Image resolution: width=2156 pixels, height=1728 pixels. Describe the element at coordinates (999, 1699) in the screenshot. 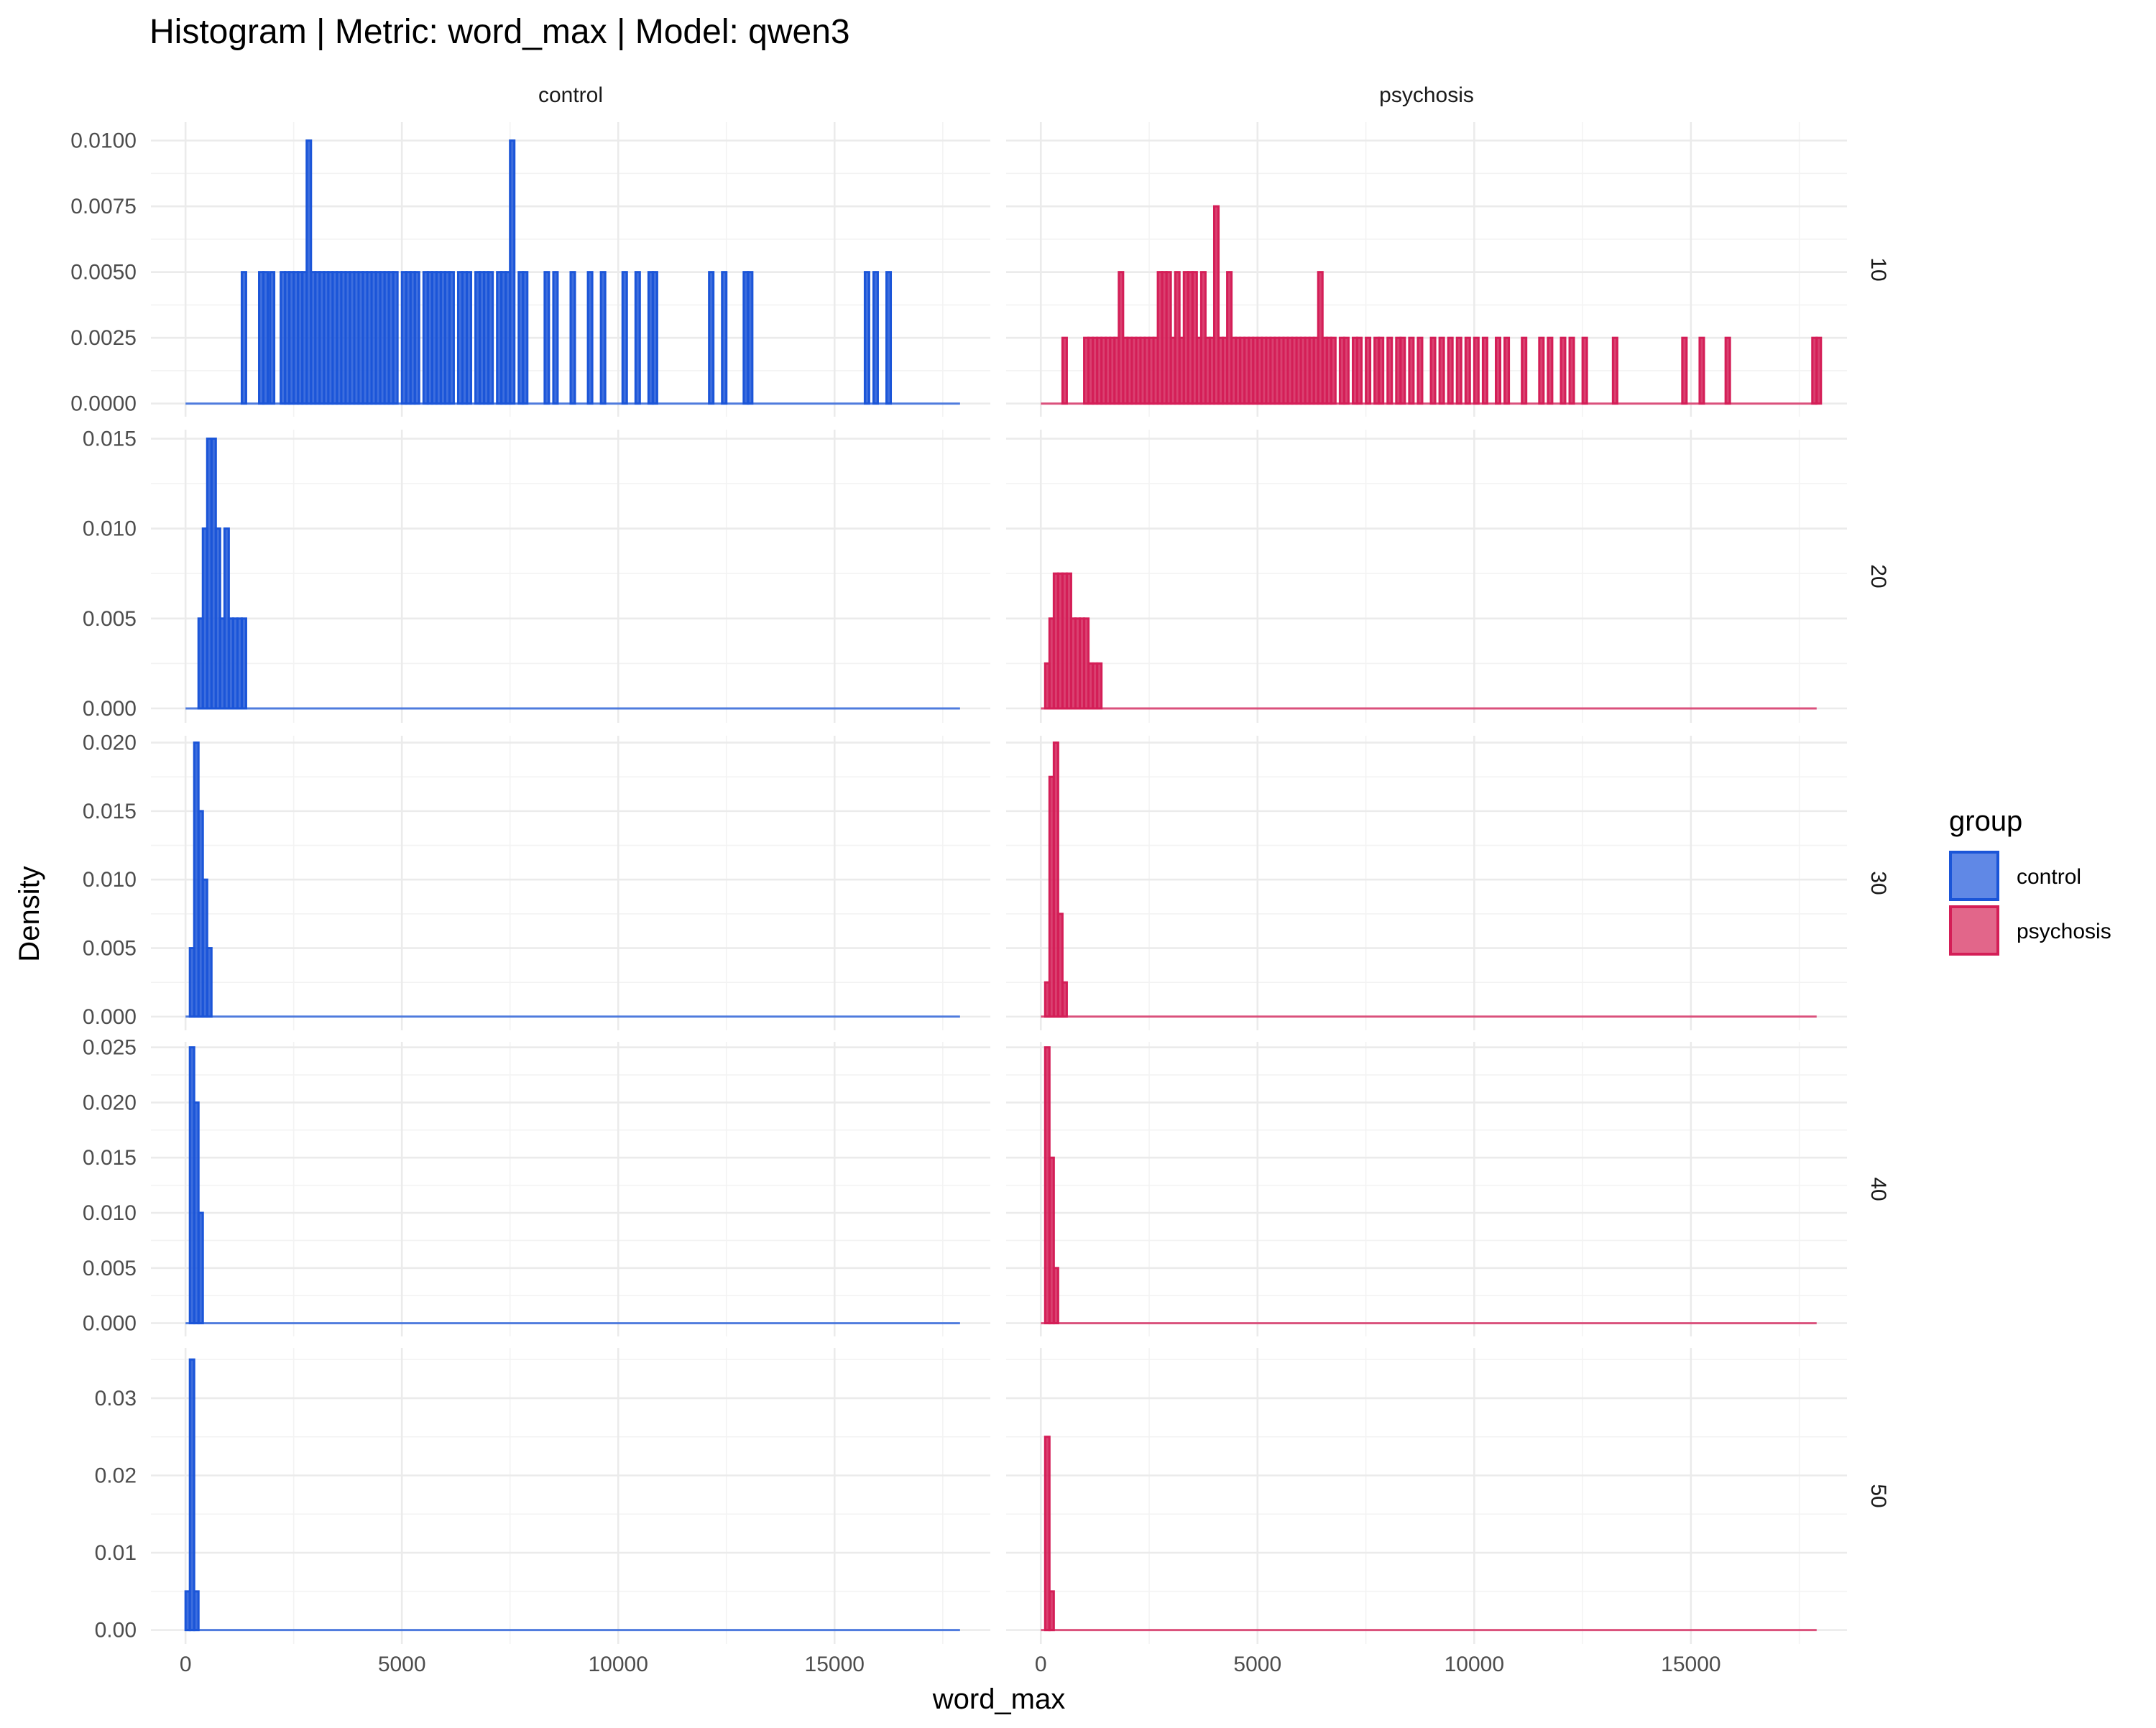

I see `x-axis-title: word_max` at that location.